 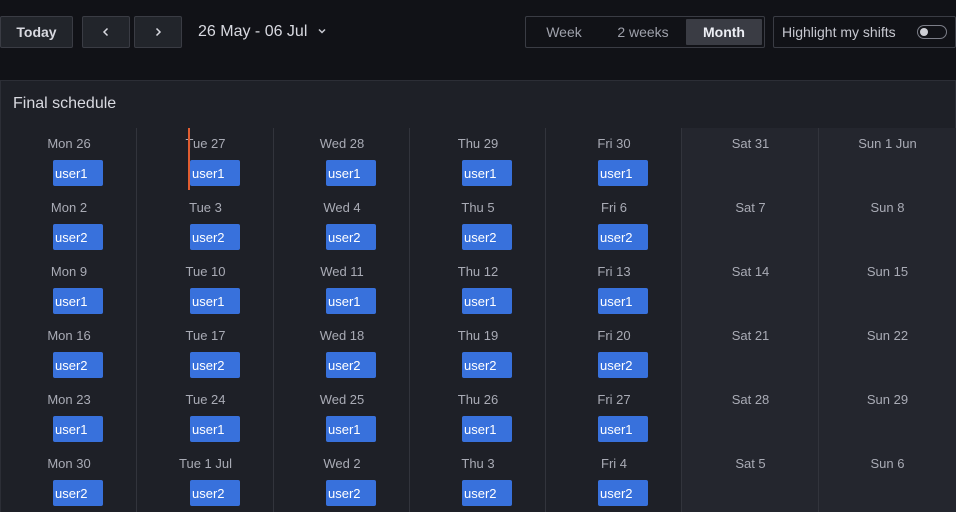 What do you see at coordinates (69, 320) in the screenshot?
I see `day-column-mon` at bounding box center [69, 320].